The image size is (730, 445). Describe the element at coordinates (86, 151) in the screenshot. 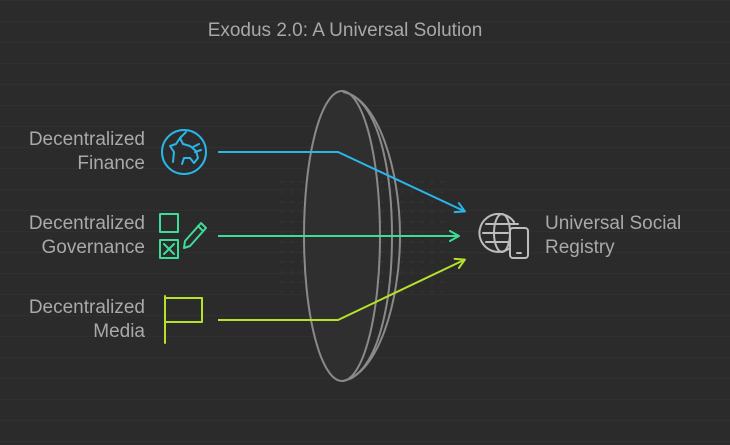

I see `label-decentralized-finance: Decentralized Finance` at that location.